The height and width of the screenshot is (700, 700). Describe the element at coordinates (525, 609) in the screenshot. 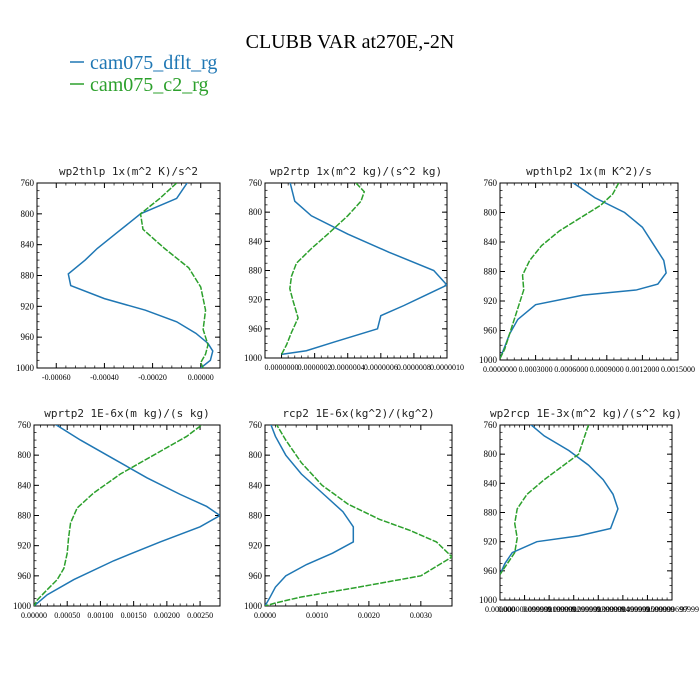

I see `x-tick-label: 0.000000099999` at that location.